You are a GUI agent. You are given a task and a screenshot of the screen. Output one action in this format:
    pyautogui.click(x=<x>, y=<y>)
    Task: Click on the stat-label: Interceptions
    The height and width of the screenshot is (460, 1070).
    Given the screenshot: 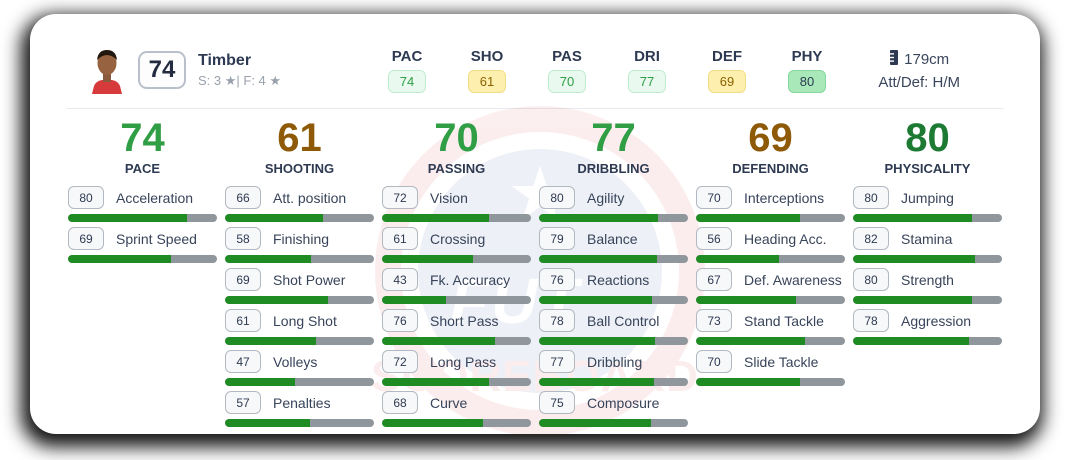 What is the action you would take?
    pyautogui.click(x=784, y=197)
    